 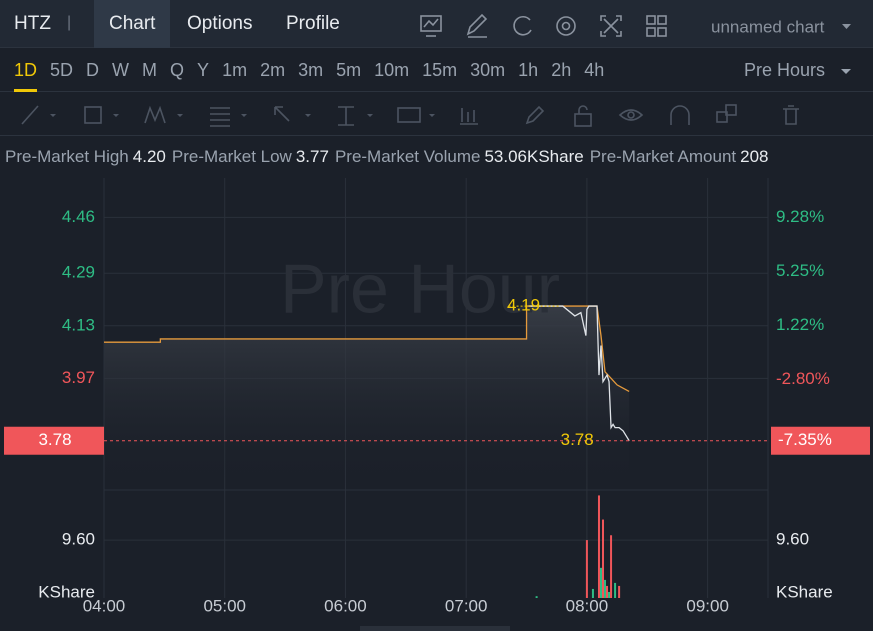 I want to click on info-value: 4.20, so click(x=149, y=156).